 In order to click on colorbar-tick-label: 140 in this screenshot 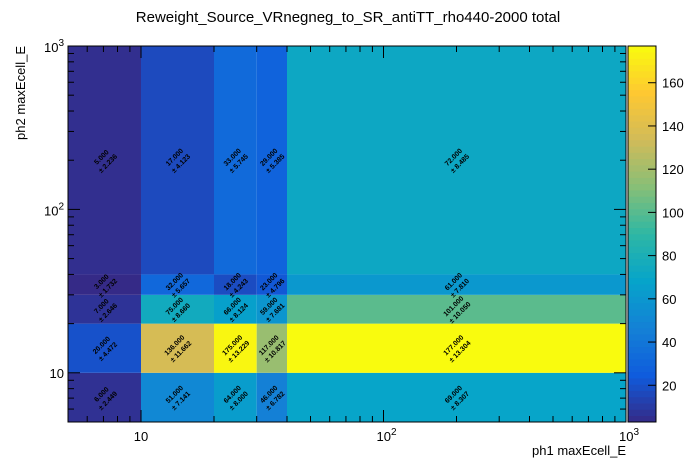, I will do `click(673, 126)`.